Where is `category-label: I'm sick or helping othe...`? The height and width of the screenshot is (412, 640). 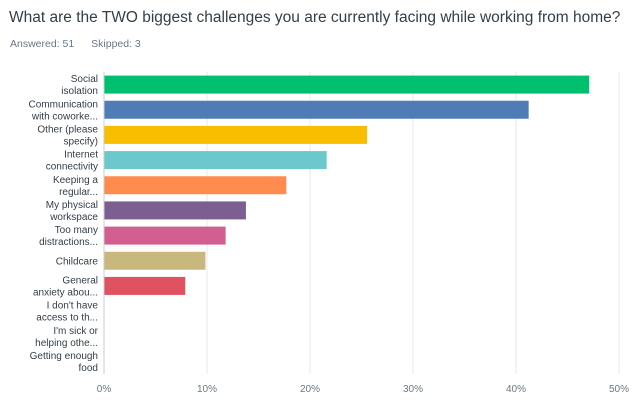 category-label: I'm sick or helping othe... is located at coordinates (66, 337).